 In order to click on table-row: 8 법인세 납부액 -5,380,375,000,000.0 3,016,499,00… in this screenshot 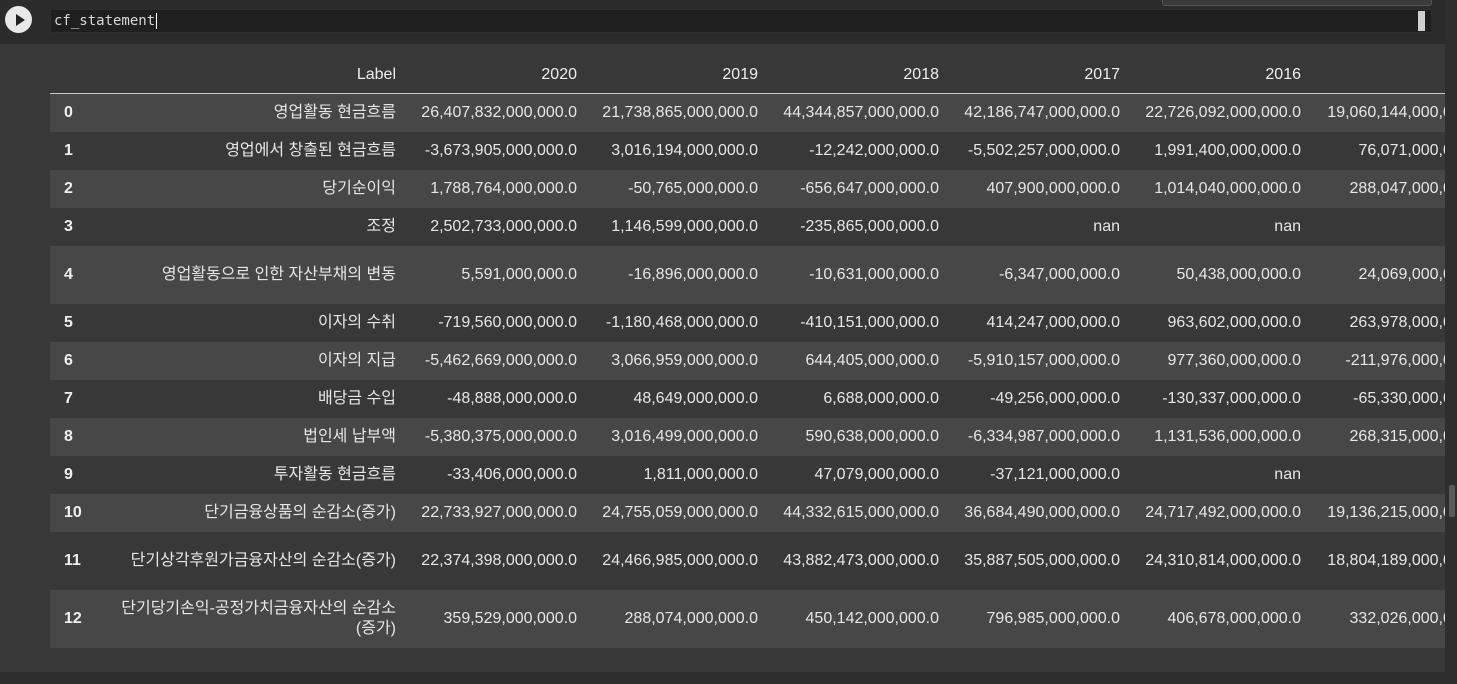, I will do `click(753, 437)`.